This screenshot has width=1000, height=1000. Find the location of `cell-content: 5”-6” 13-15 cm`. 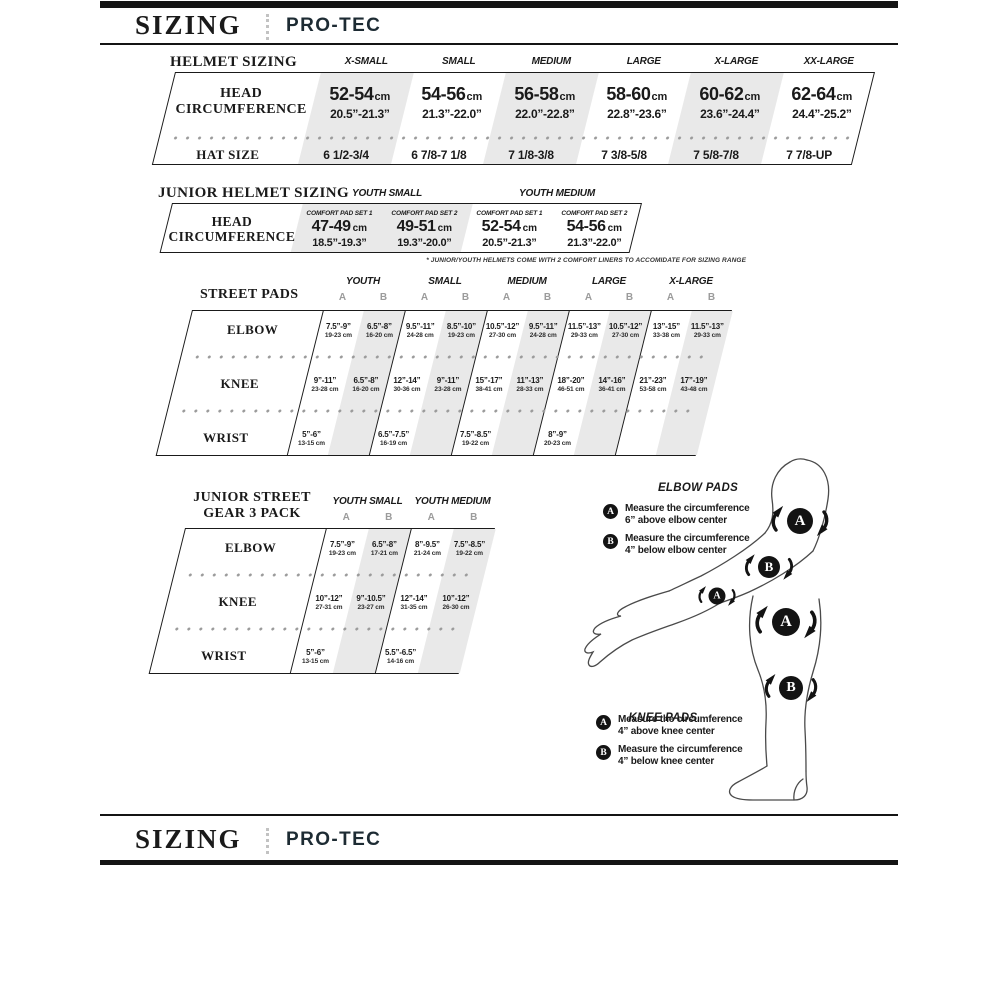

cell-content: 5”-6” 13-15 cm is located at coordinates (311, 438).